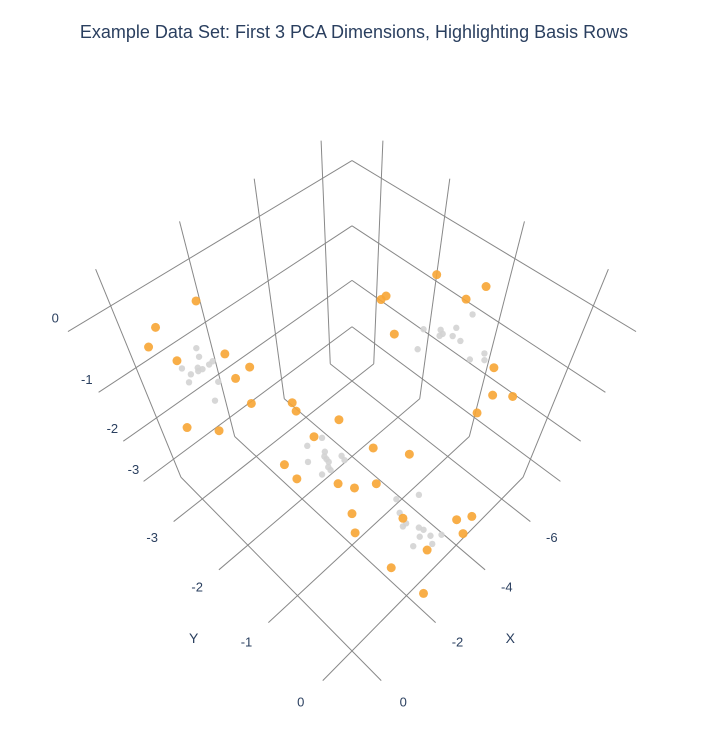  Describe the element at coordinates (403, 701) in the screenshot. I see `x-tick-label: 0` at that location.